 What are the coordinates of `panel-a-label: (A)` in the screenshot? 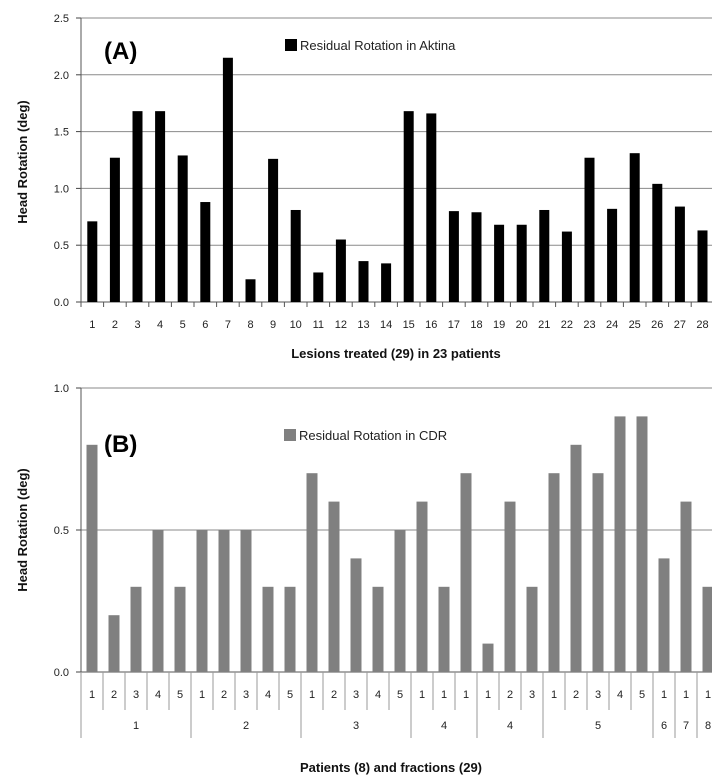 It's located at (120, 51).